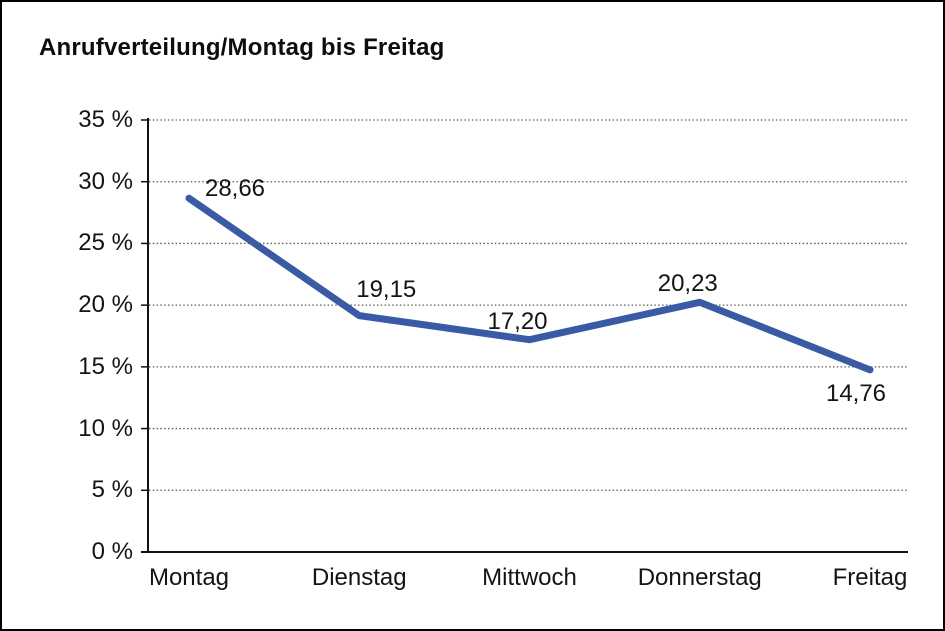 The image size is (945, 631). Describe the element at coordinates (359, 577) in the screenshot. I see `x-axis-category-label: Dienstag` at that location.